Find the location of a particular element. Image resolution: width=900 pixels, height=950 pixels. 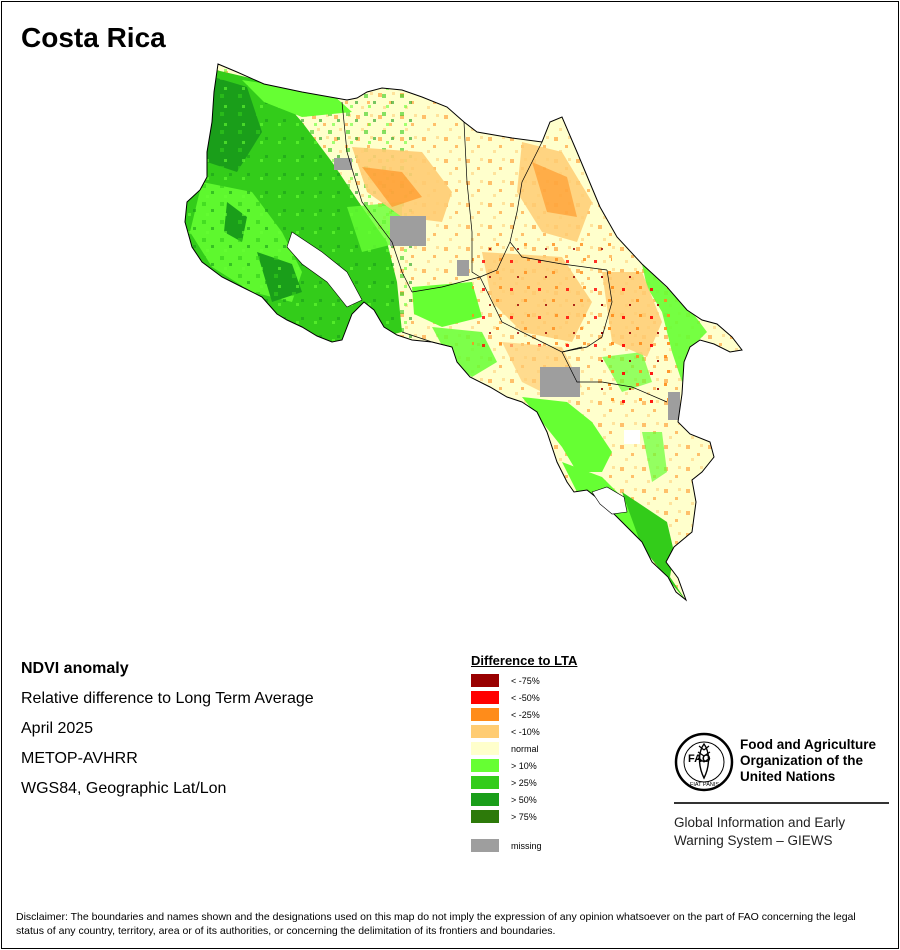

legend-item: < -10% is located at coordinates (524, 731).